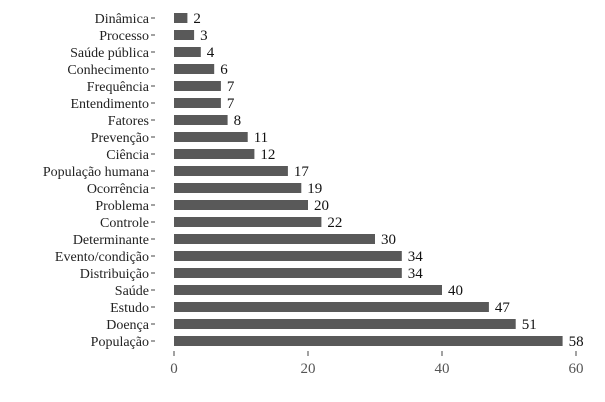  What do you see at coordinates (334, 223) in the screenshot?
I see `value-label-controle: 22` at bounding box center [334, 223].